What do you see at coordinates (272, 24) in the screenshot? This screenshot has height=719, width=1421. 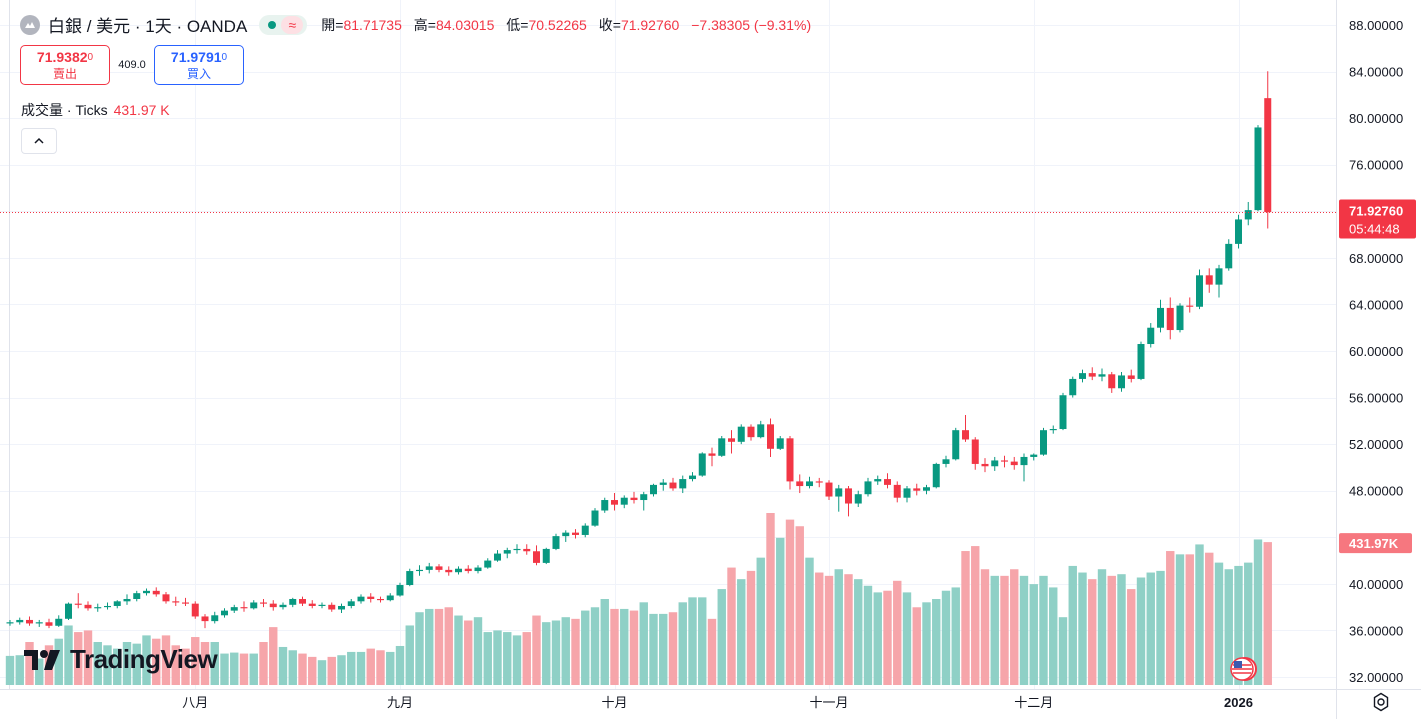 I see `market-open-dot-icon` at bounding box center [272, 24].